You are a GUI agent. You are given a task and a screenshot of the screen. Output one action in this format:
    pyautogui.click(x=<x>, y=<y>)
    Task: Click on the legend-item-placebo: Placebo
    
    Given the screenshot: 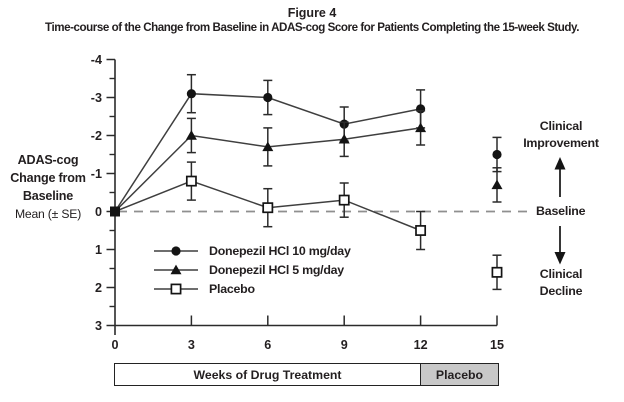 What is the action you would take?
    pyautogui.click(x=251, y=288)
    